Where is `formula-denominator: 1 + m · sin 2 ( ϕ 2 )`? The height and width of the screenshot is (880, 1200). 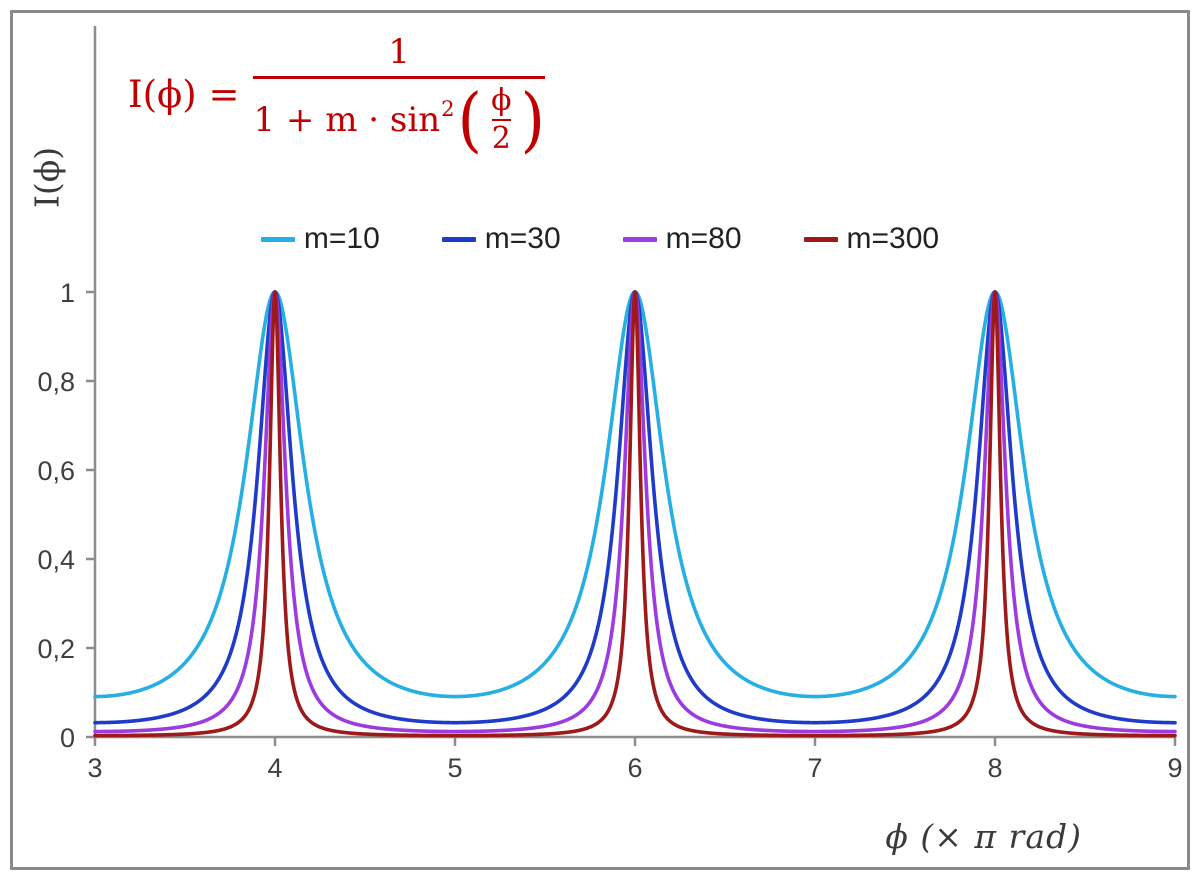
formula-denominator: 1 + m · sin 2 ( ϕ 2 ) is located at coordinates (399, 118).